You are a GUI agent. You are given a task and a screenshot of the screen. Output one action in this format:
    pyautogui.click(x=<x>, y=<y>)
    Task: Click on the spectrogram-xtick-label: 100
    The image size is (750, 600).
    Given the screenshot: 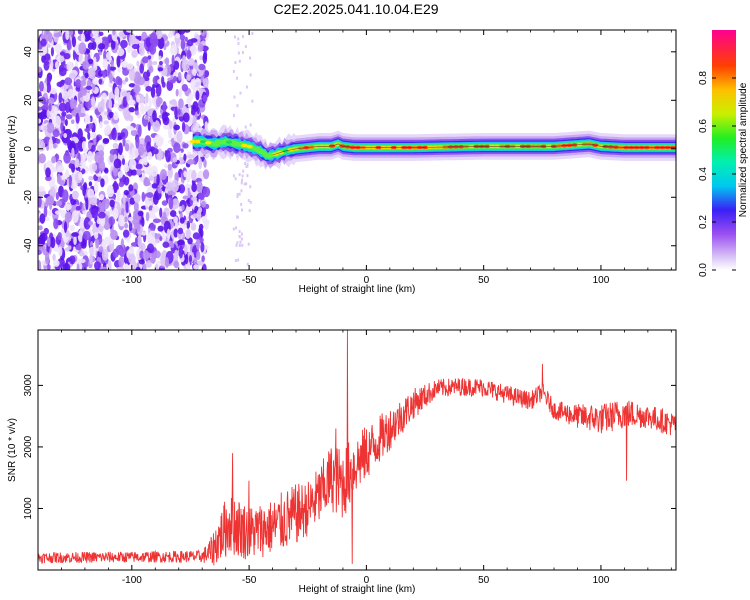 What is the action you would take?
    pyautogui.click(x=601, y=280)
    